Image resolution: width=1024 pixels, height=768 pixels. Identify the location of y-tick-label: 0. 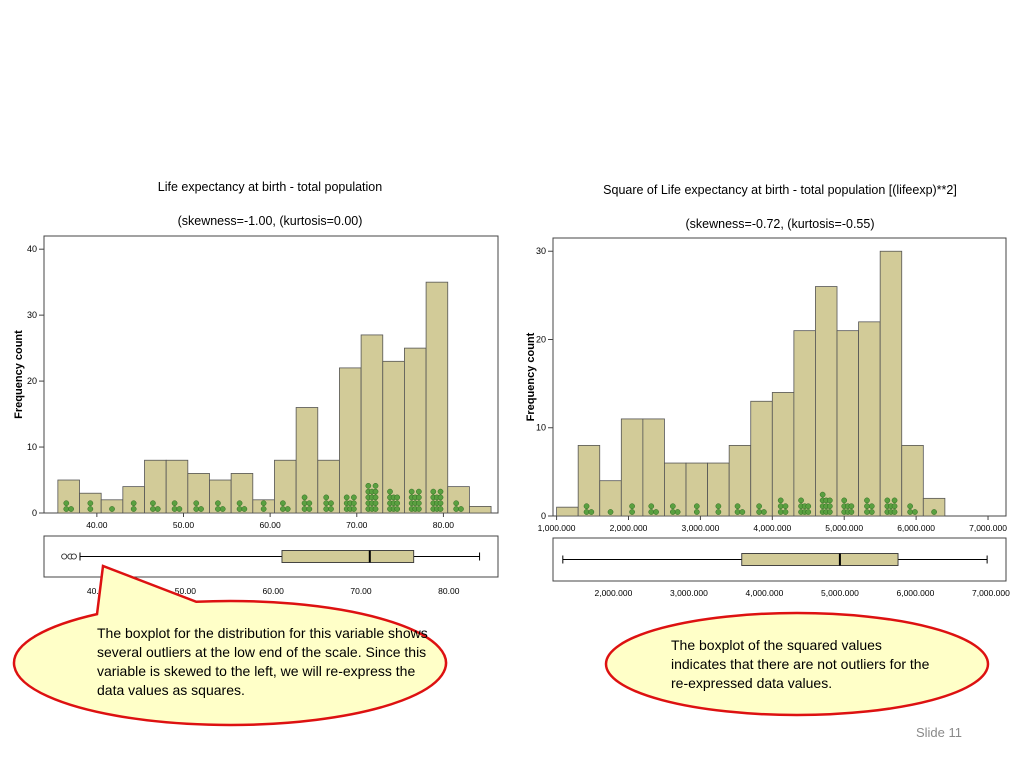
(34, 513).